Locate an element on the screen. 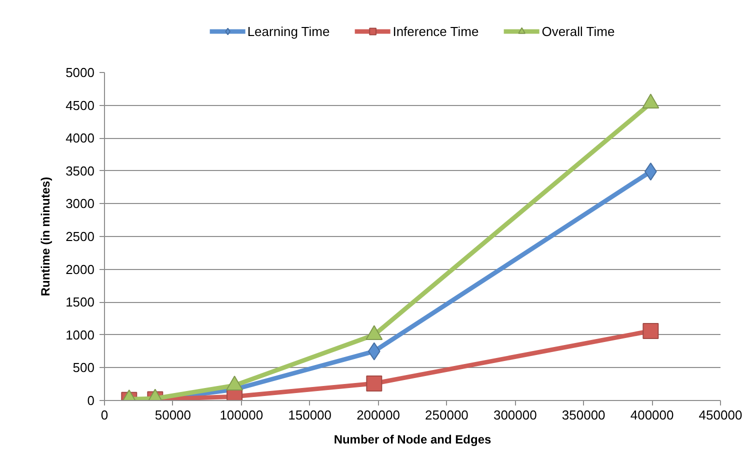 This screenshot has width=753, height=472. y-tick-label: 5000 is located at coordinates (80, 72).